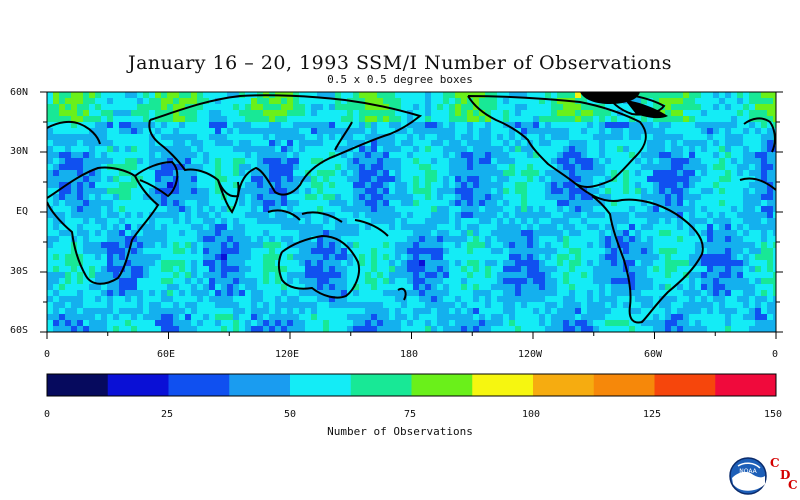 The width and height of the screenshot is (800, 500). What do you see at coordinates (400, 431) in the screenshot?
I see `colorbar-label: Number of Observations` at bounding box center [400, 431].